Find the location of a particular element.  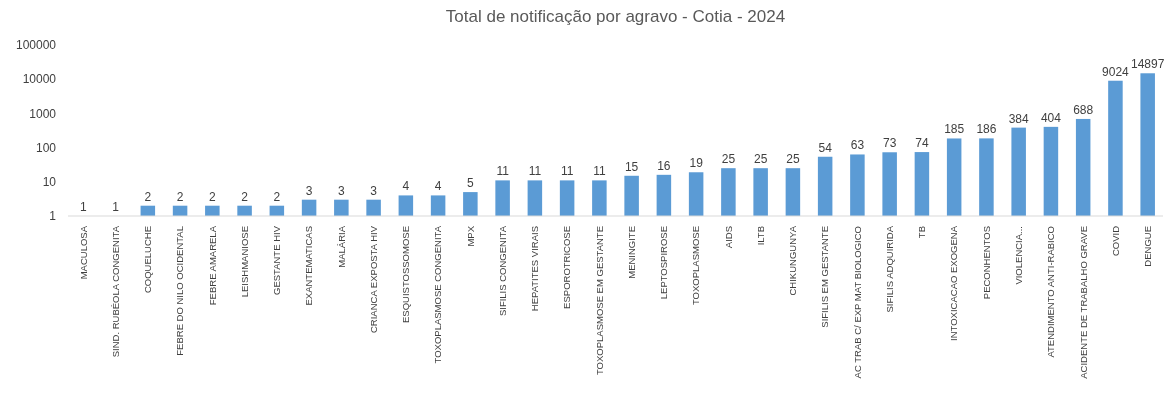

x-tick-label: TOXOPLASMOSE CONGENITA is located at coordinates (438, 294).